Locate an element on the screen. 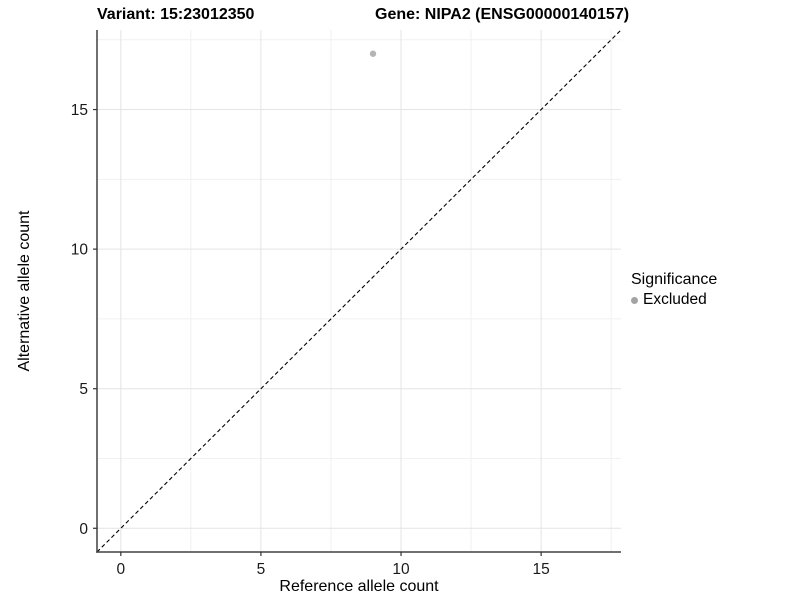 The image size is (800, 600). legend-item-label: Excluded is located at coordinates (675, 299).